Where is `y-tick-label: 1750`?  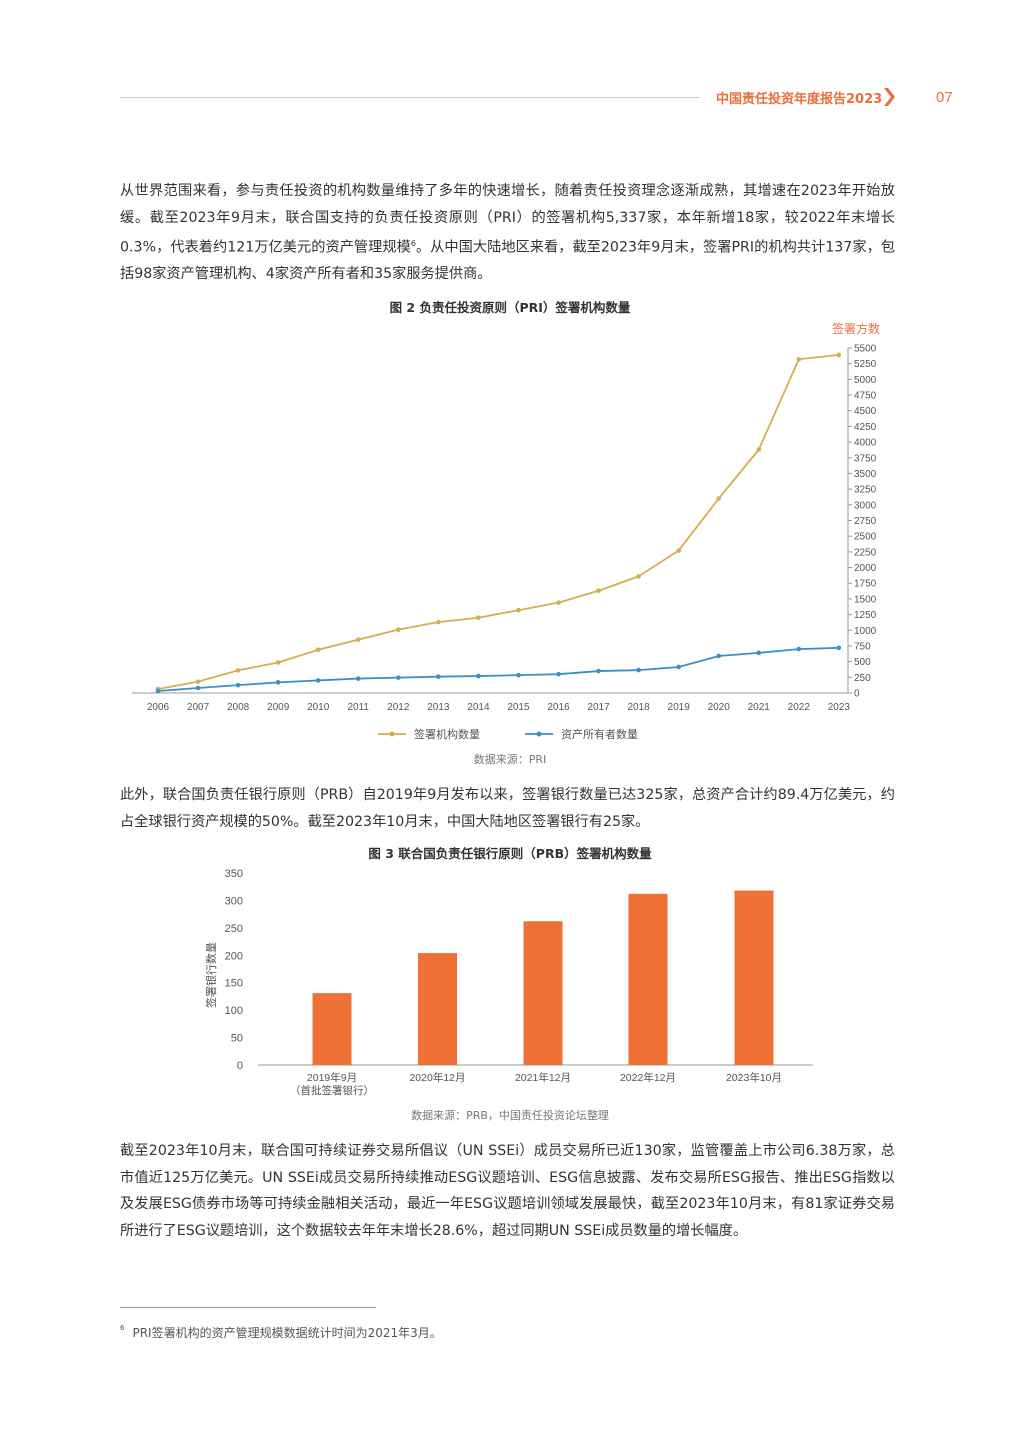 y-tick-label: 1750 is located at coordinates (865, 584).